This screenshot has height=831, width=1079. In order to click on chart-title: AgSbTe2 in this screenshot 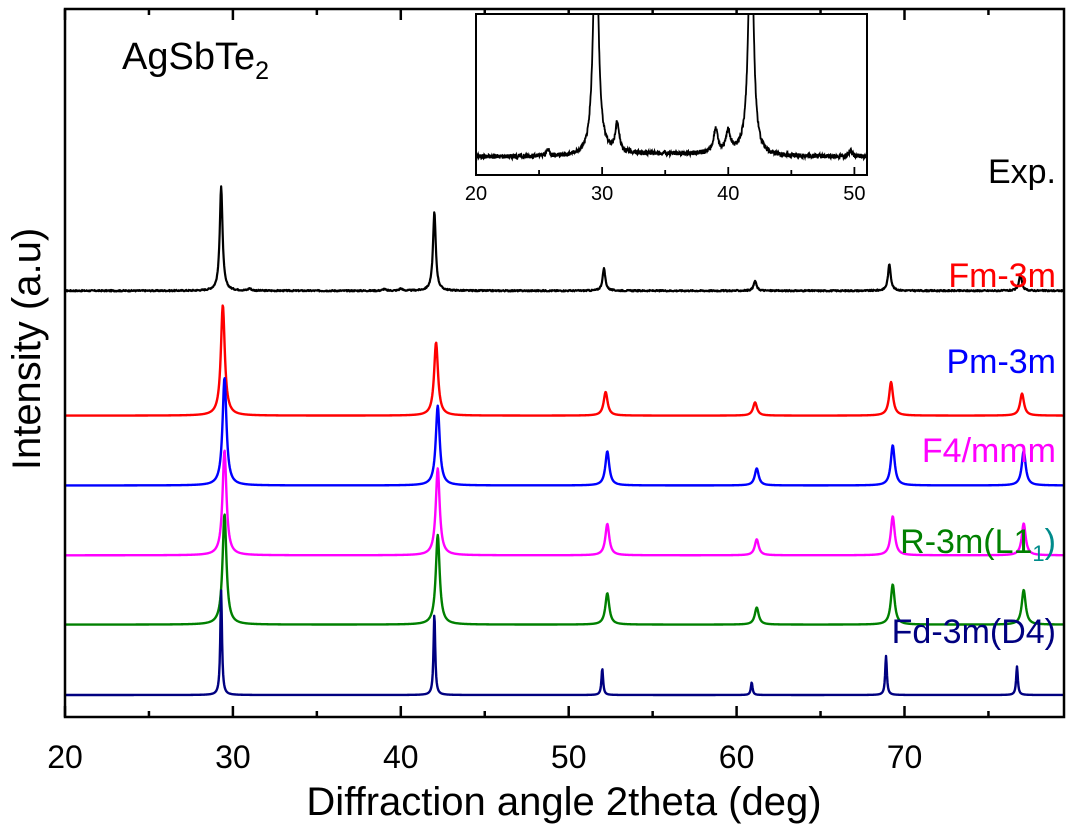, I will do `click(195, 60)`.